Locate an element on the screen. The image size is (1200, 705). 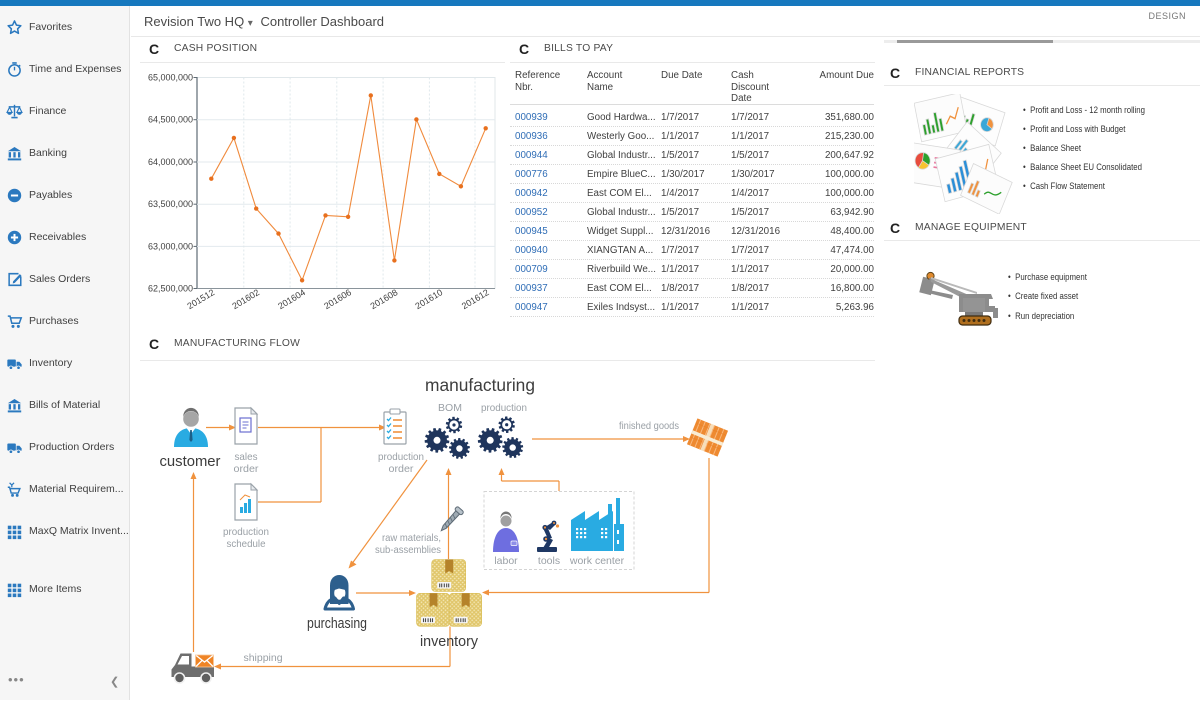
svg-text: 201602 is located at coordinates (245, 299).